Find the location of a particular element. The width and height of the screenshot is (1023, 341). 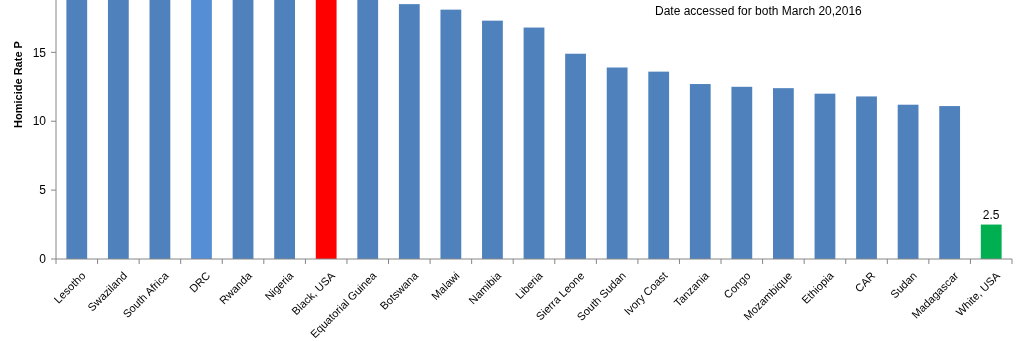

y-tick-label: 10 is located at coordinates (39, 121).